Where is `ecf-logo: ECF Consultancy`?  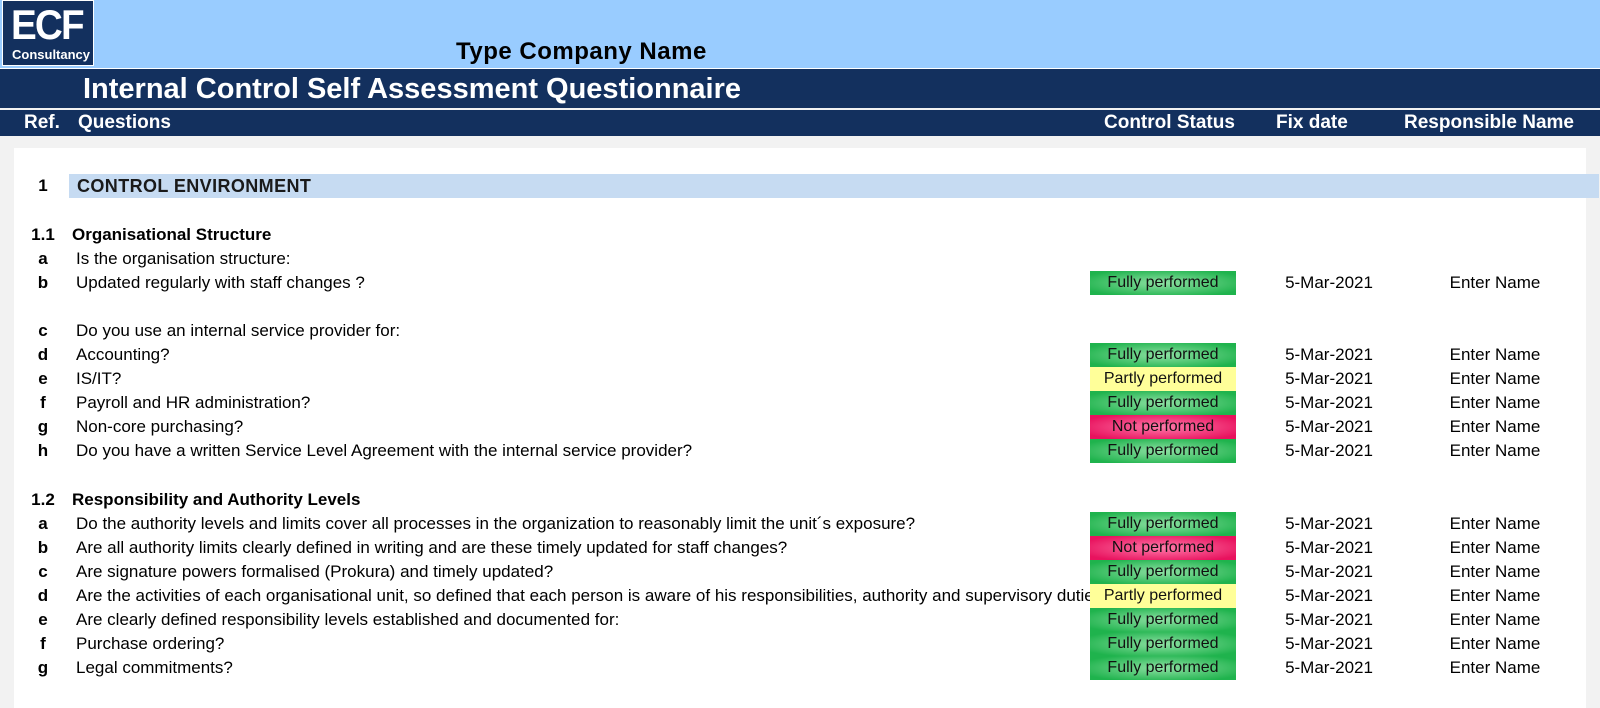
ecf-logo: ECF Consultancy is located at coordinates (48, 33).